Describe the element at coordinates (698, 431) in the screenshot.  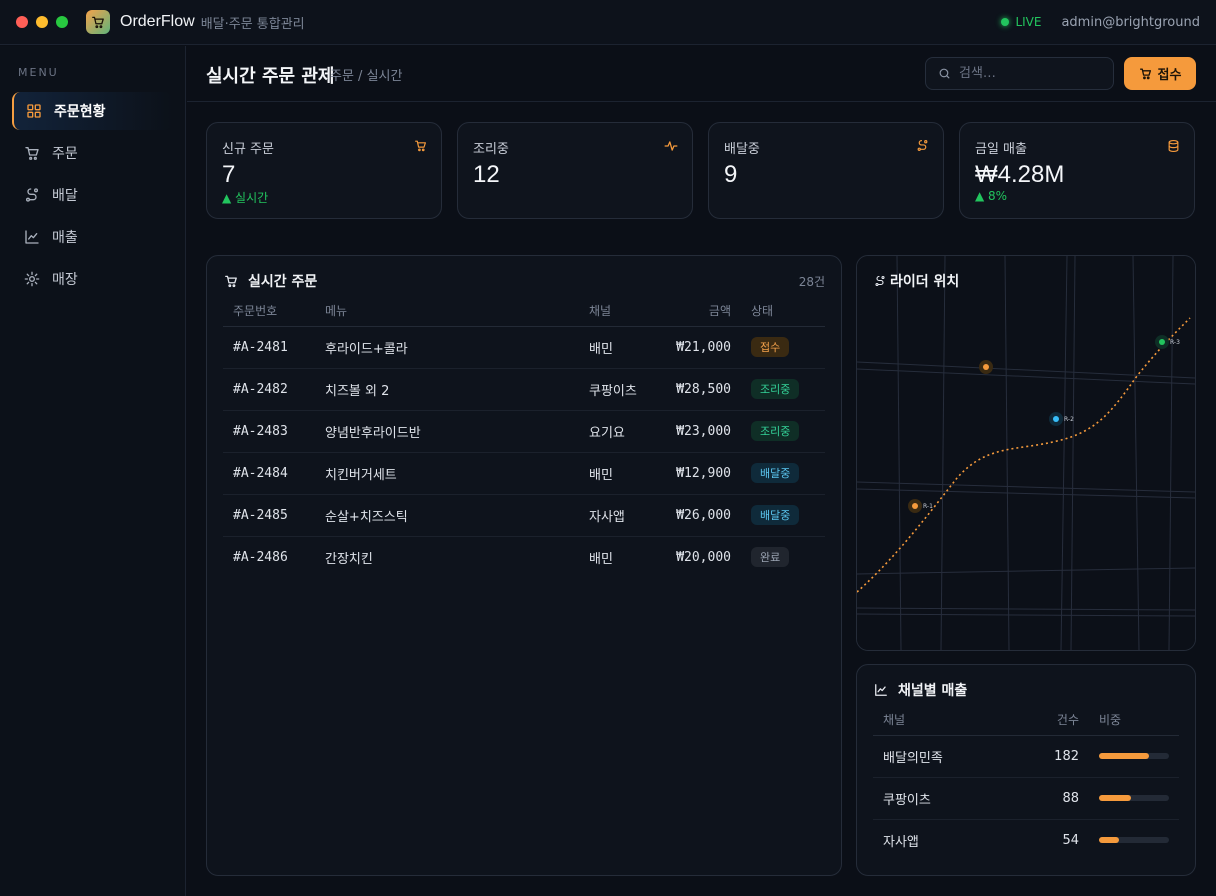
I see `order-amount: ₩23,000` at that location.